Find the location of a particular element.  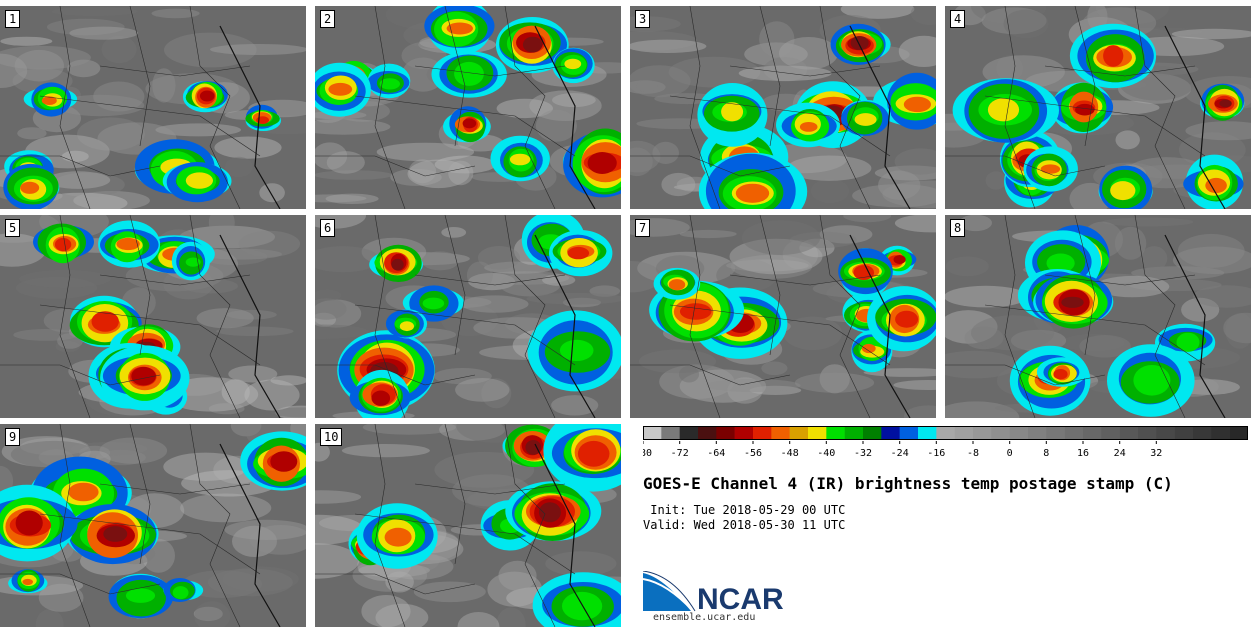

stamp-panel-8: 8 is located at coordinates (1098, 316).